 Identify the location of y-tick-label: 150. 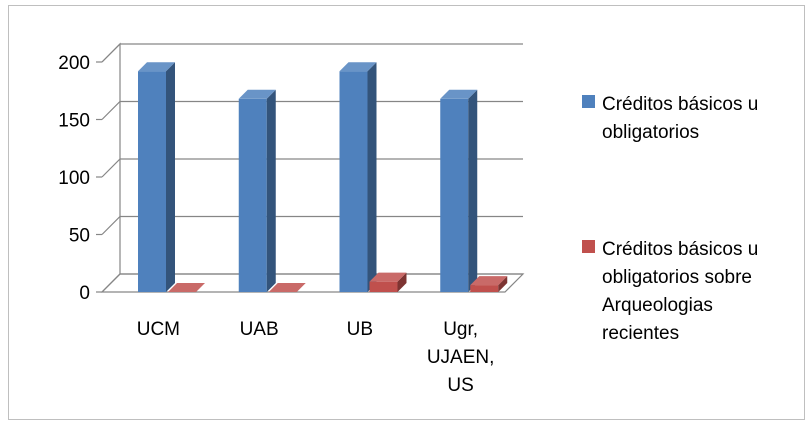
(74, 121).